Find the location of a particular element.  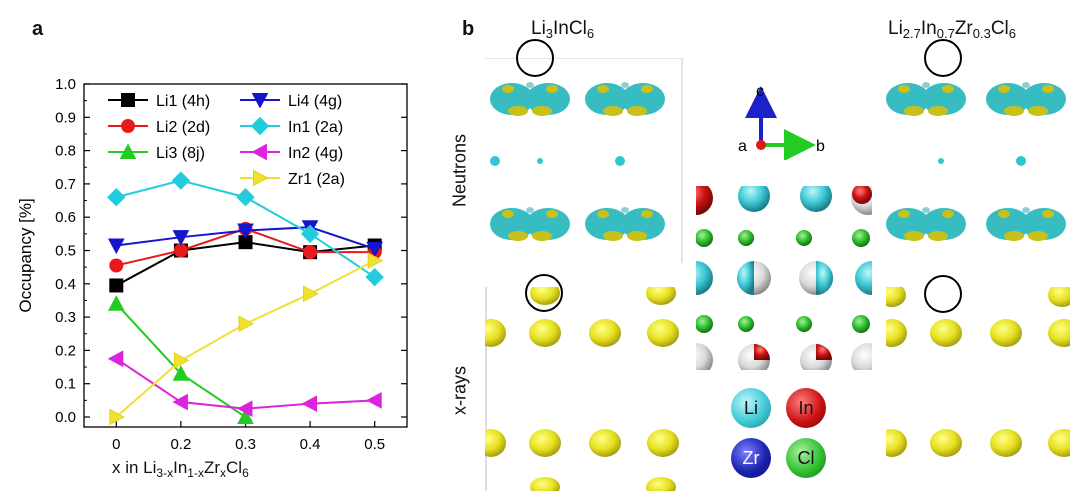

y-tick-label: 0.8 is located at coordinates (65, 151).